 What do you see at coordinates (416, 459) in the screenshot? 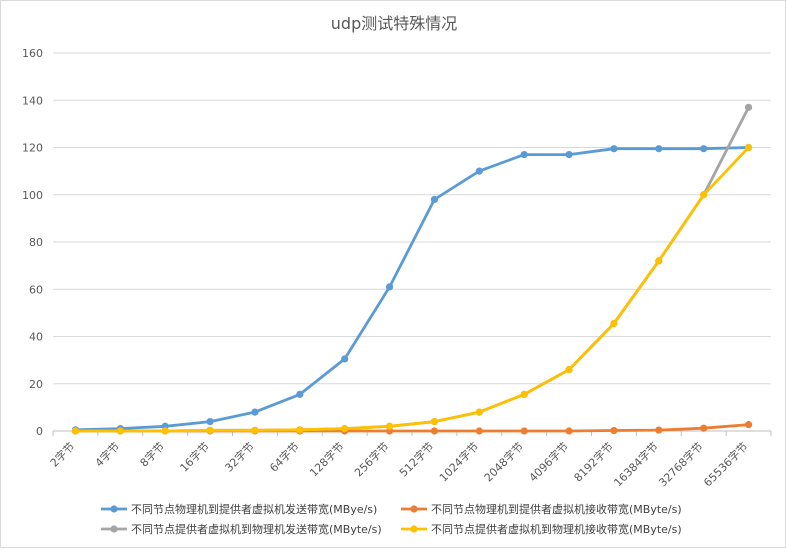
I see `x-tick-label: 512字节` at bounding box center [416, 459].